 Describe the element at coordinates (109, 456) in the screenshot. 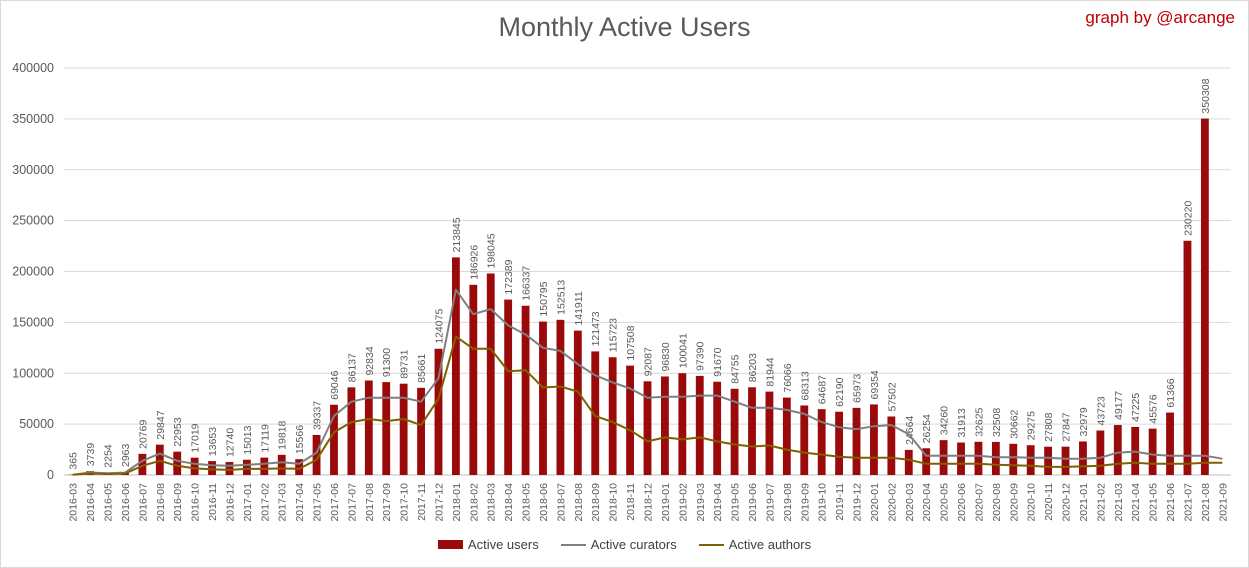

I see `data-label: 2254` at that location.